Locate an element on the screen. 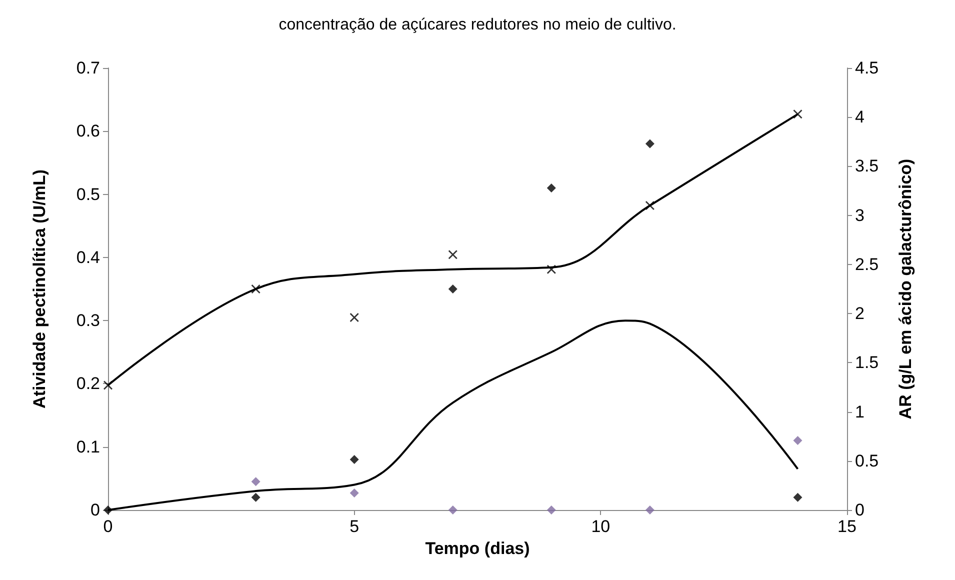 Image resolution: width=955 pixels, height=580 pixels. y2-tick-label: 3 is located at coordinates (859, 215).